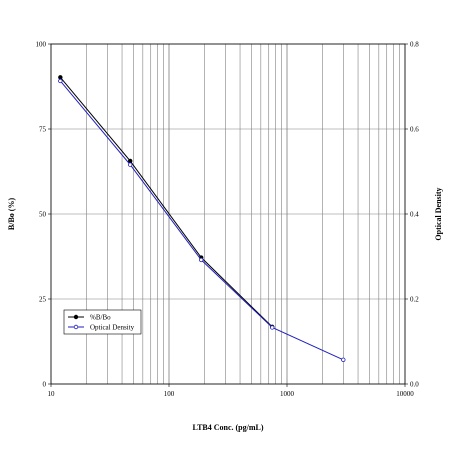 The image size is (450, 450). Describe the element at coordinates (405, 394) in the screenshot. I see `x-tick-label: 10000` at that location.